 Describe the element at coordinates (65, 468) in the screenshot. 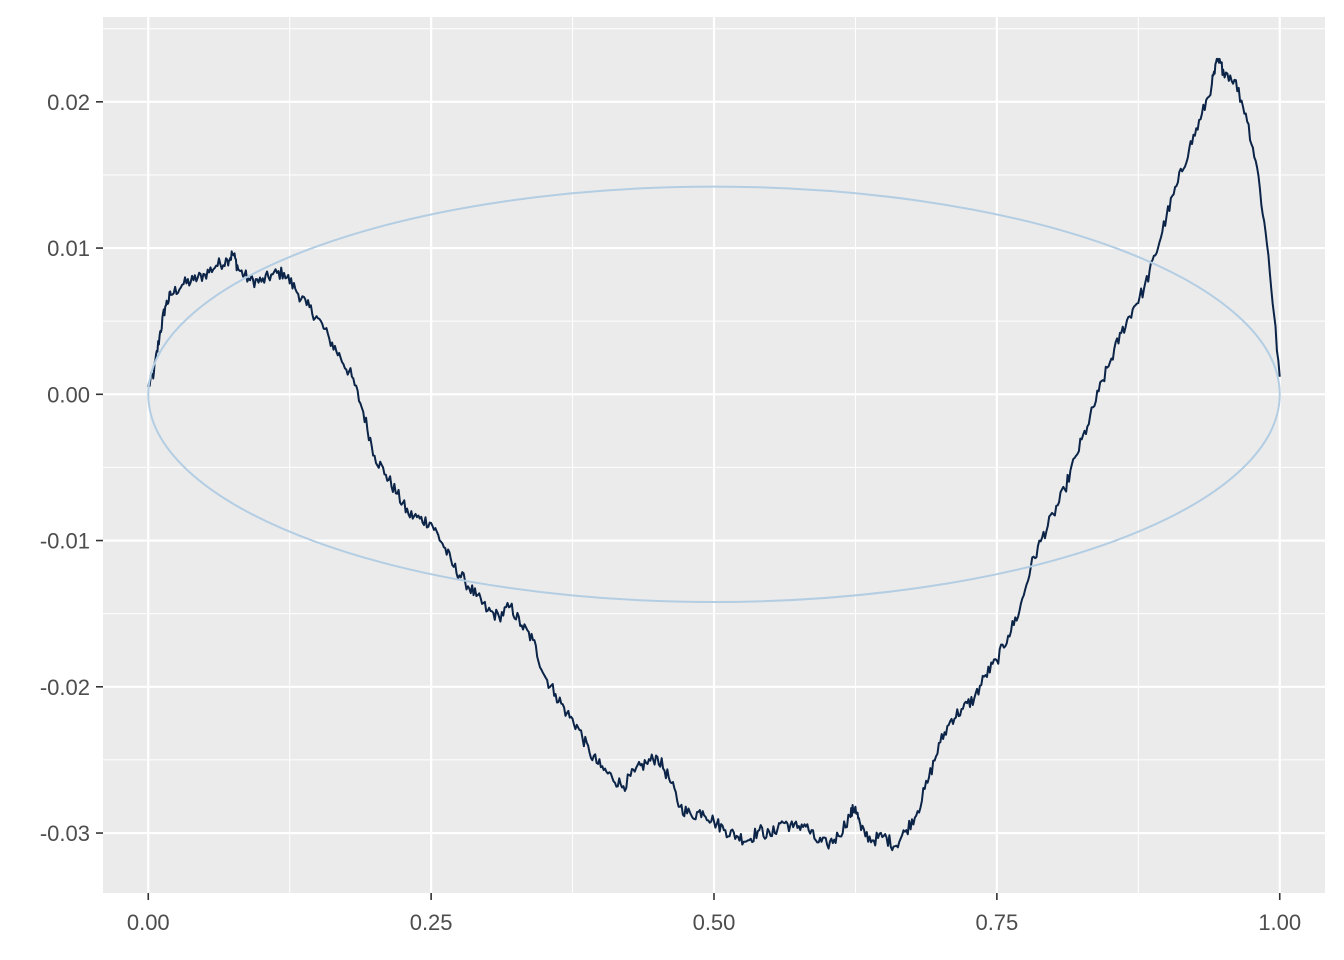

I see `y-axis-tick-labels: -0.03 -0.02 -0.01 0.00 0.01 0.02` at that location.